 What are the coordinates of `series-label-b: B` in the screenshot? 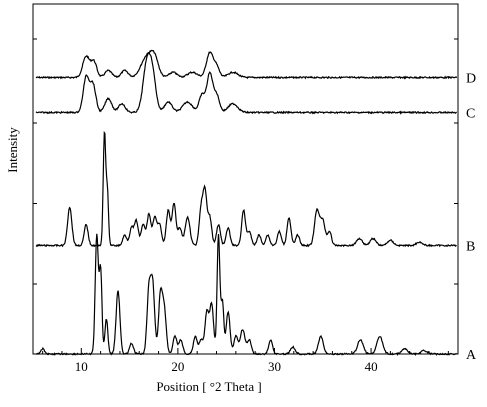 It's located at (470, 247).